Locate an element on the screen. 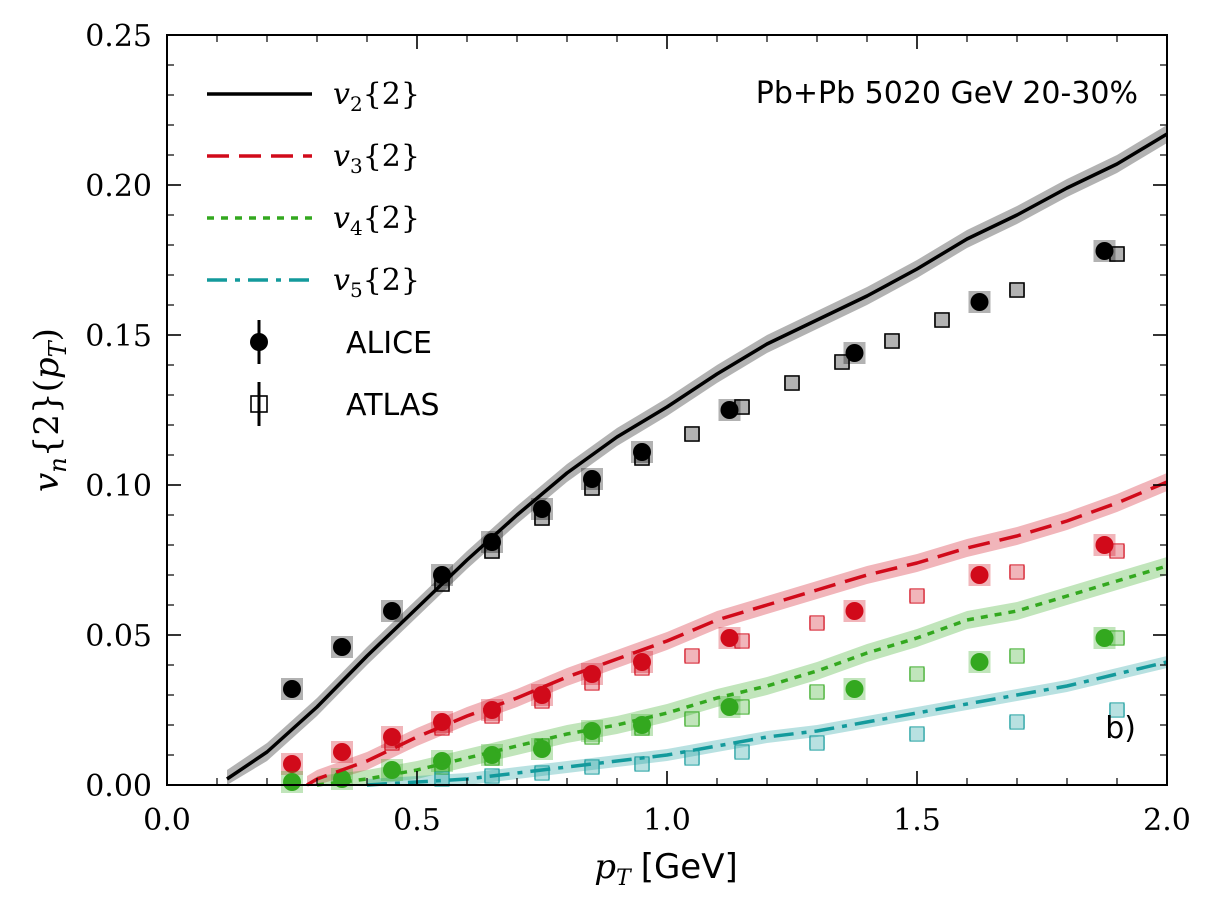 The image size is (1212, 908). legend-entry-v42: v4{2} is located at coordinates (313, 220).